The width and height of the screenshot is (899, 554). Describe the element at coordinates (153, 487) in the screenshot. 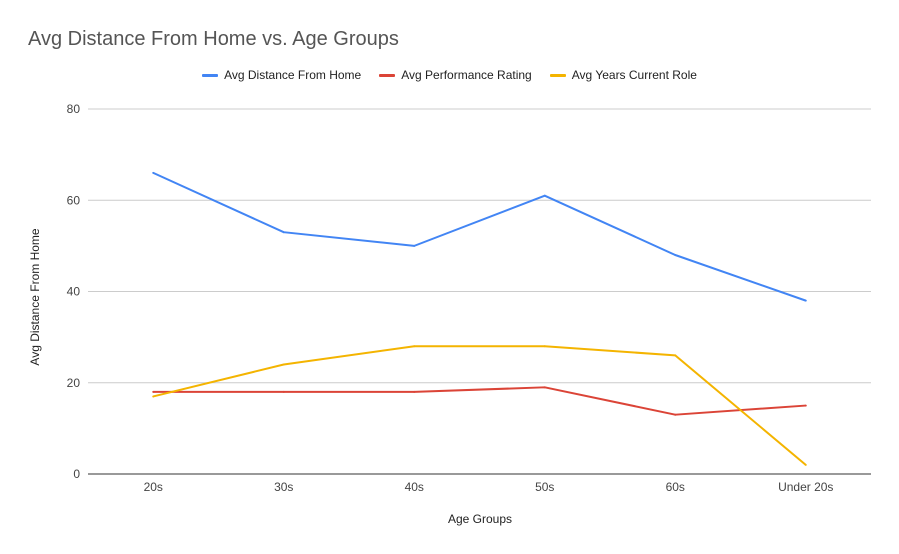

I see `x-tick-label: 20s` at that location.